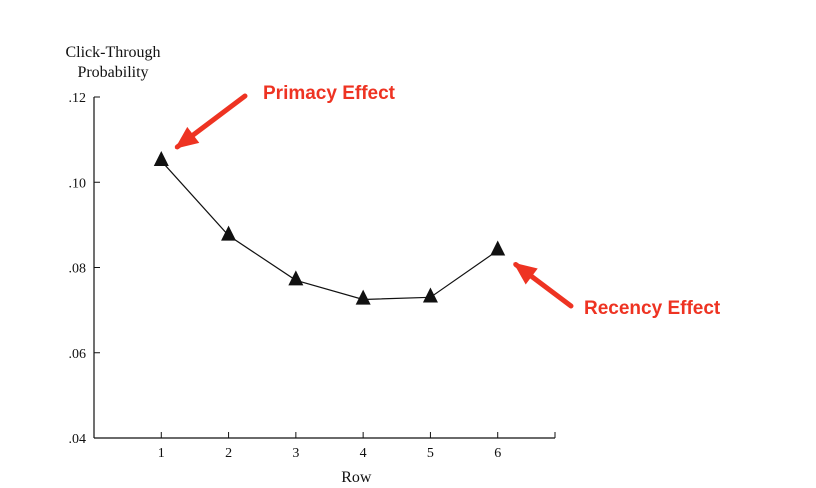  Describe the element at coordinates (543, 285) in the screenshot. I see `recency-arrow` at that location.